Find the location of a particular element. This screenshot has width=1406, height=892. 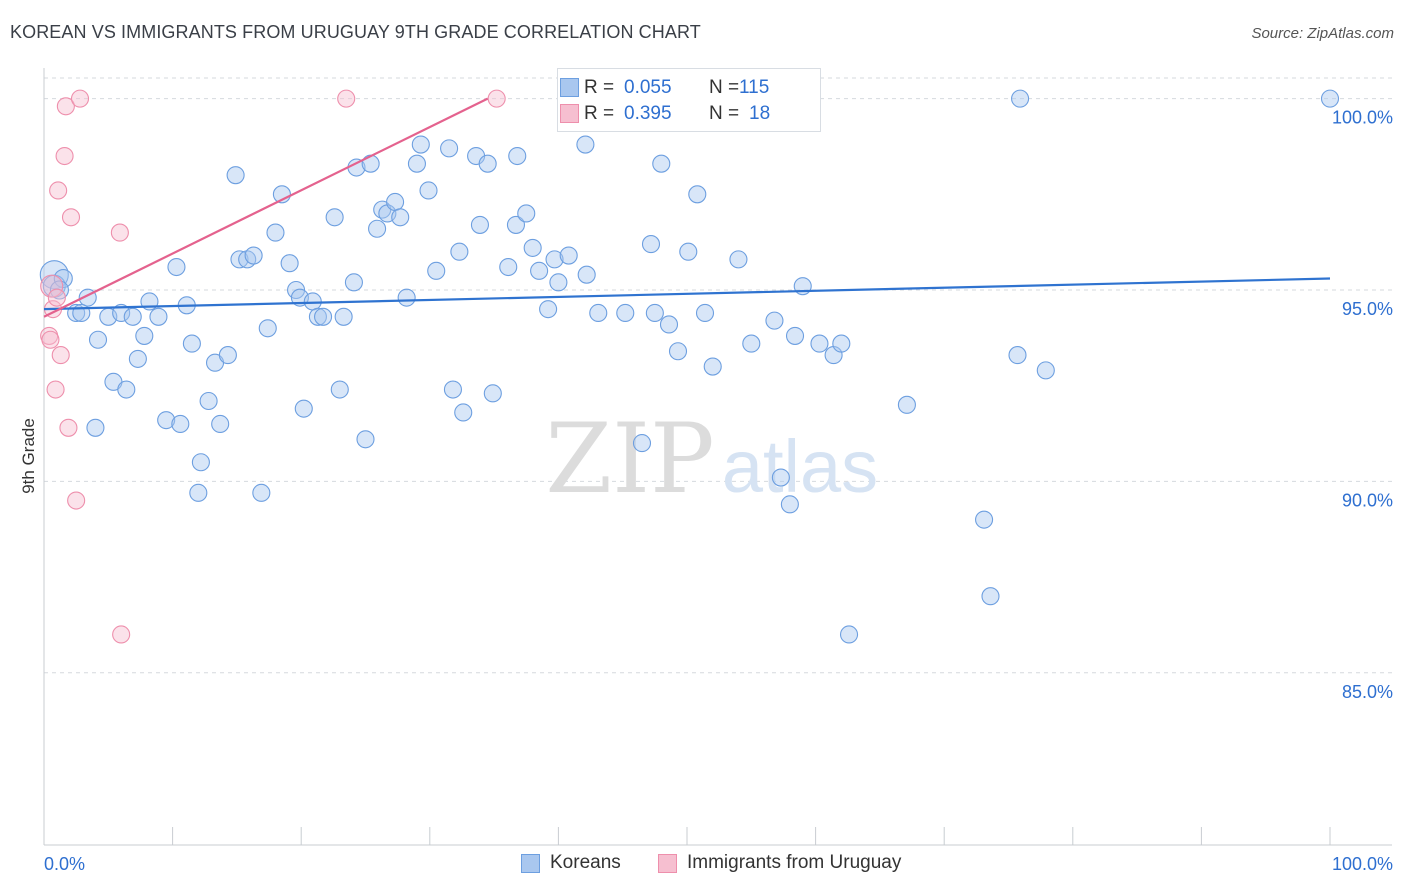

stats-legend: R = 0.055 N = 115 R = 0.395 N = 18 is located at coordinates (689, 100).